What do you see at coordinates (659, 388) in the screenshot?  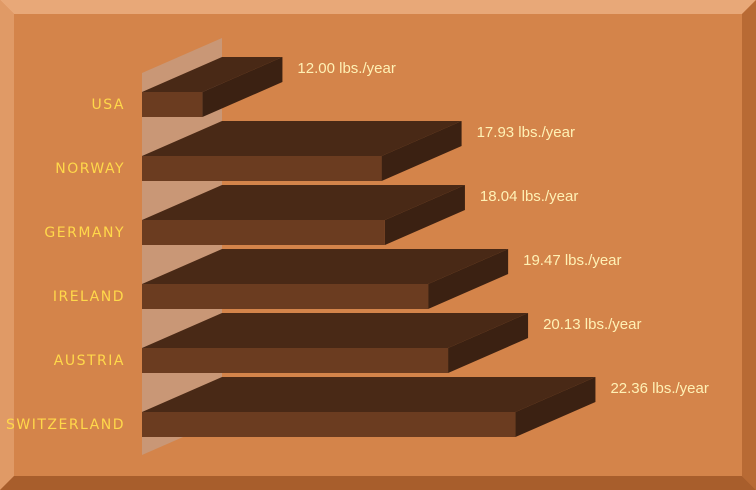 I see `value-label: 22.36 lbs./year` at bounding box center [659, 388].